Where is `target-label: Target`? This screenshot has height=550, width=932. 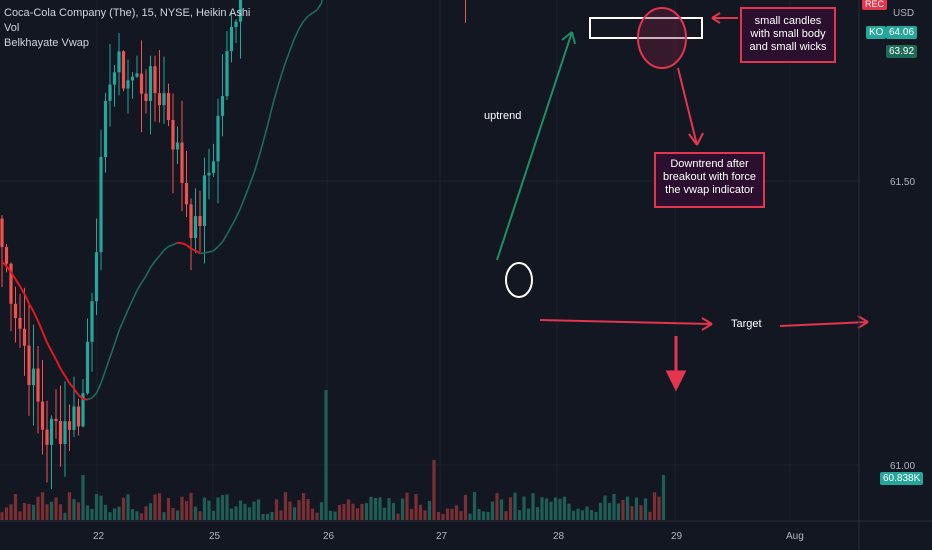
target-label: Target is located at coordinates (746, 324).